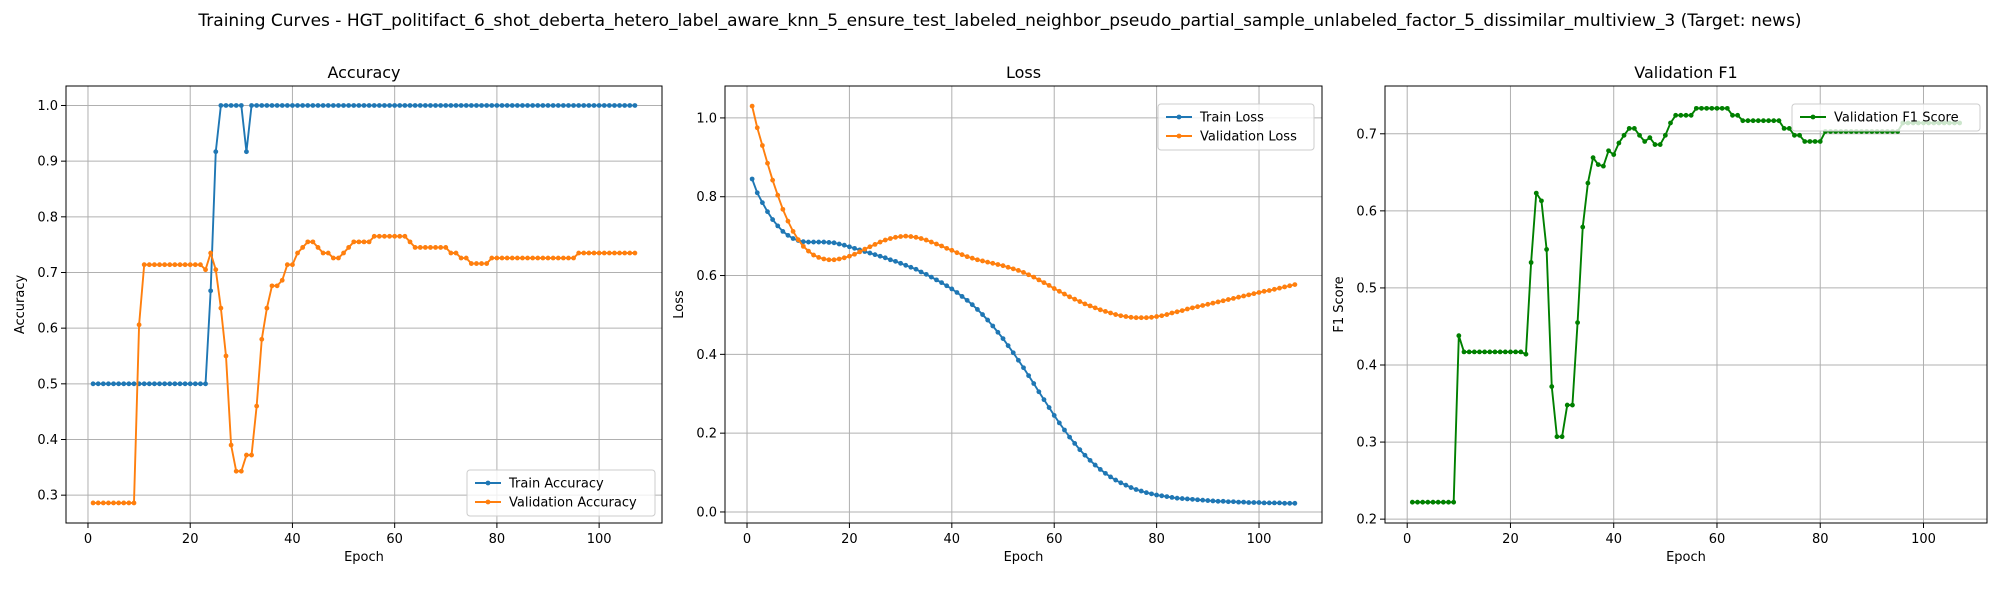 The height and width of the screenshot is (600, 2000). Describe the element at coordinates (497, 539) in the screenshot. I see `accuracy-x-tick-label: 80` at that location.